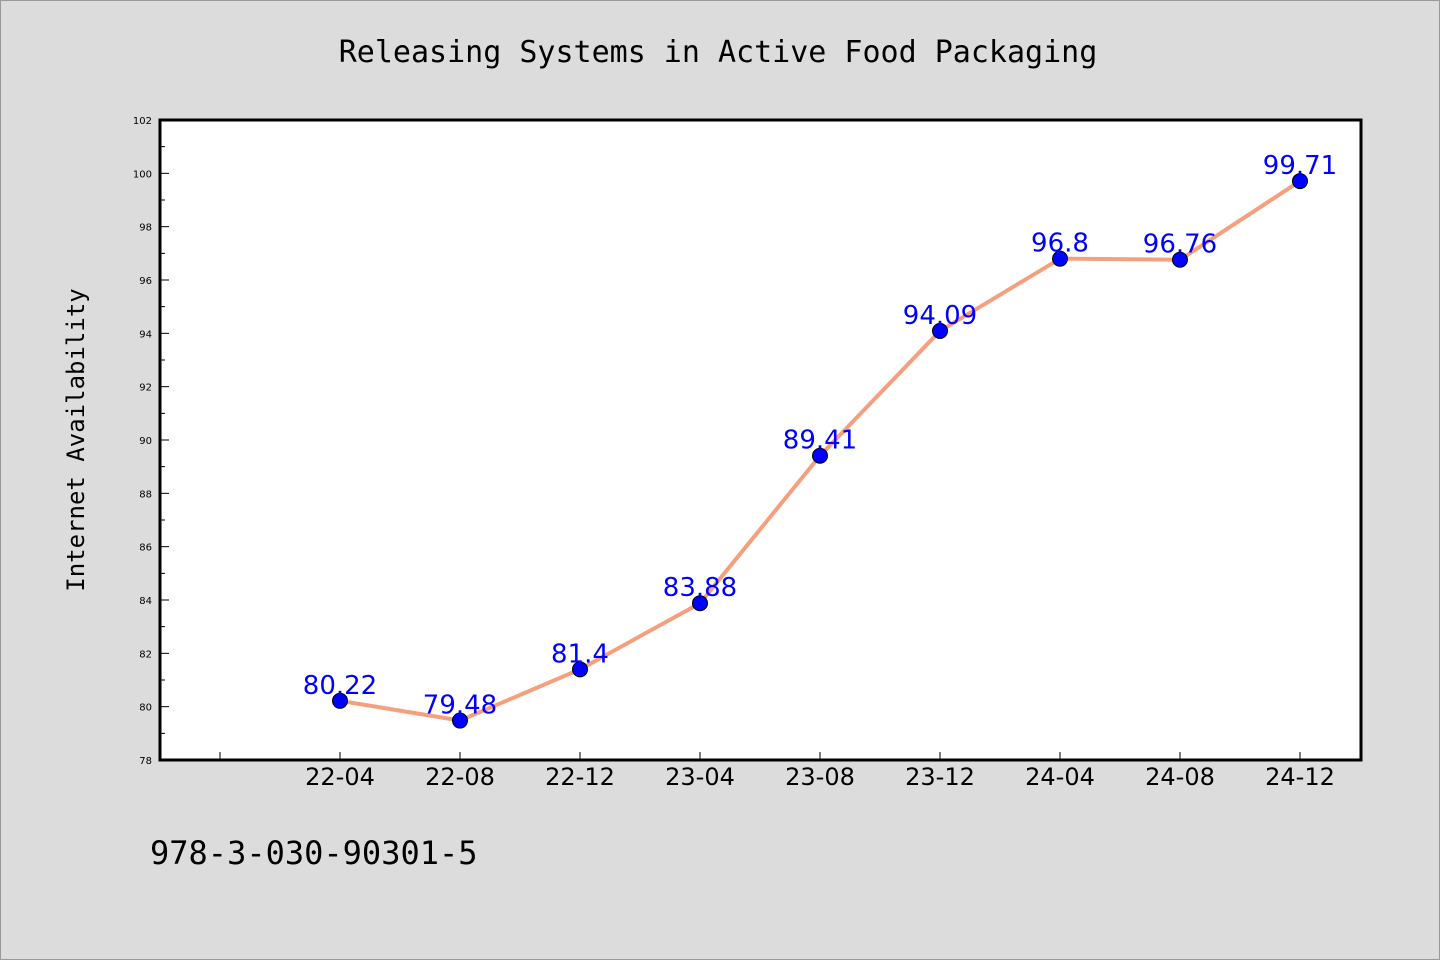 This screenshot has height=960, width=1440. I want to click on y-tick-label: 86, so click(145, 548).